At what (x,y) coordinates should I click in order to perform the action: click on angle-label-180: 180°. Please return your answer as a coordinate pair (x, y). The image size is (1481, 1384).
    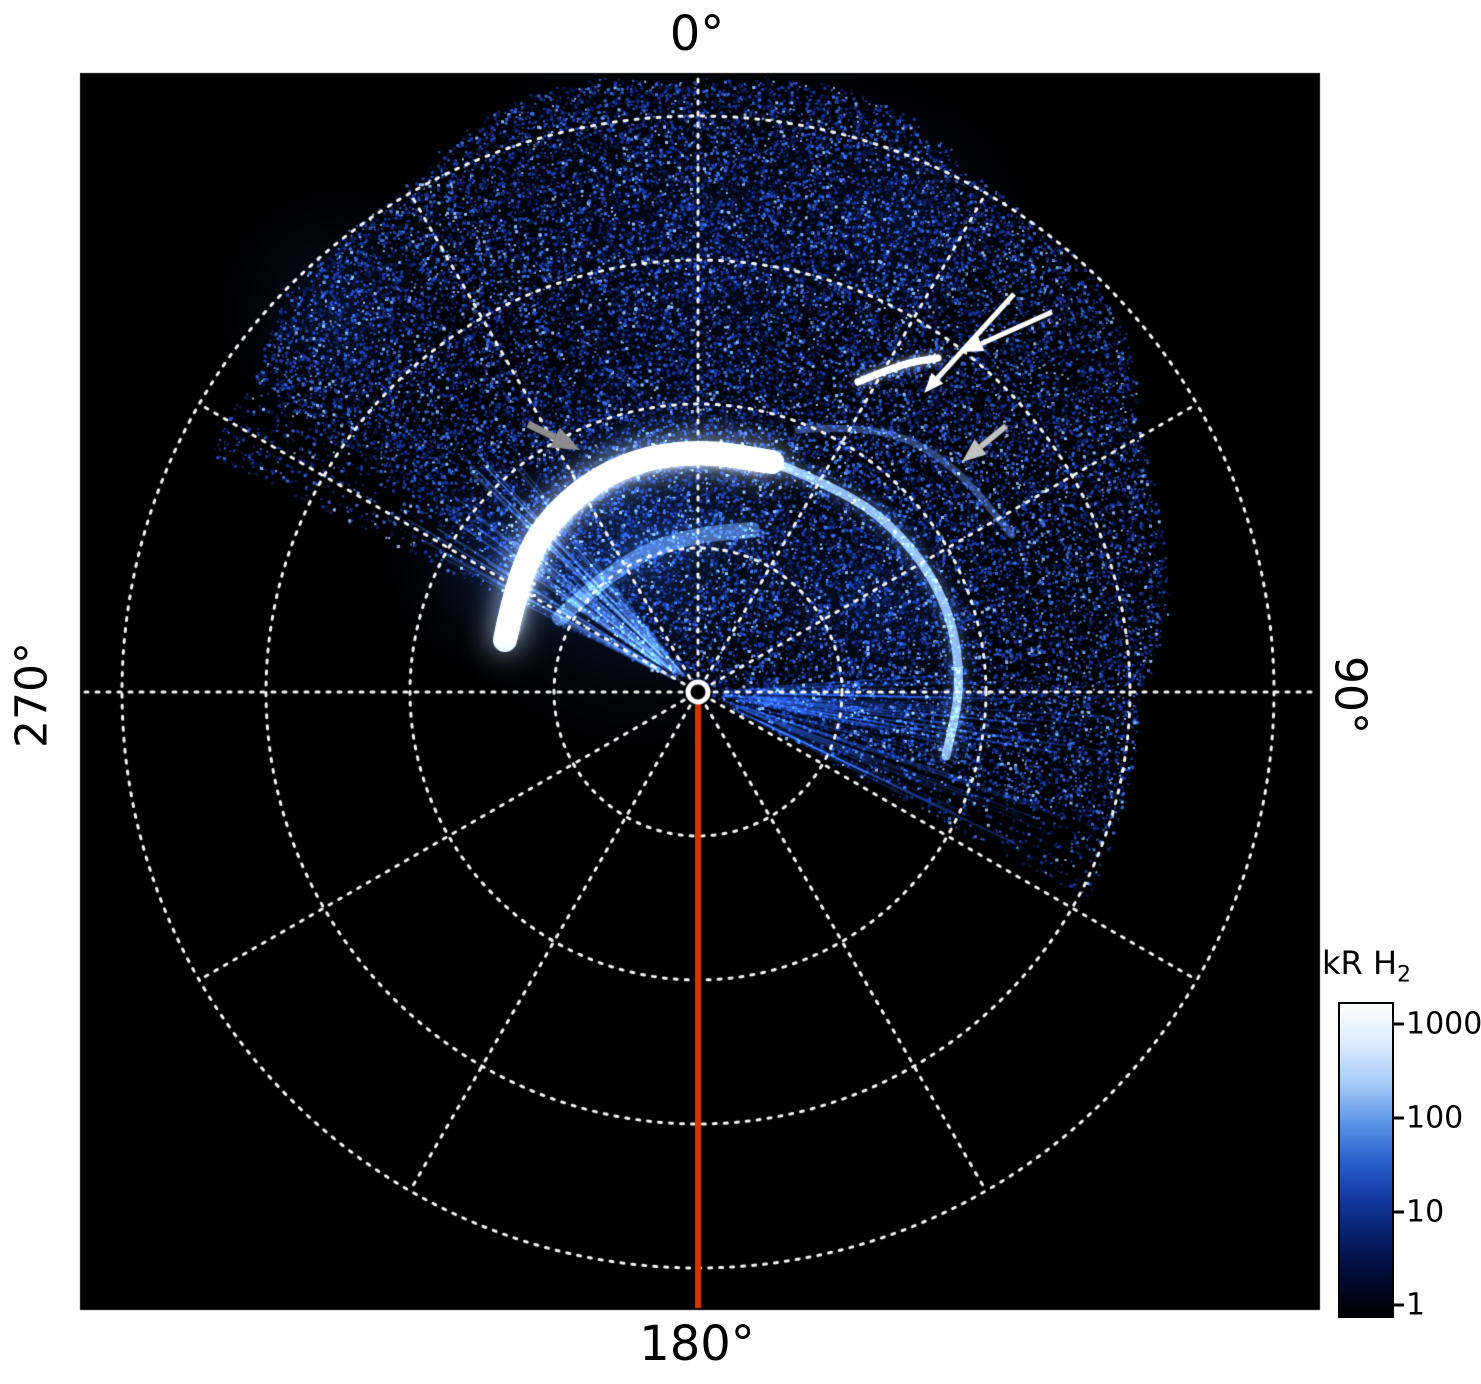
    Looking at the image, I should click on (697, 1344).